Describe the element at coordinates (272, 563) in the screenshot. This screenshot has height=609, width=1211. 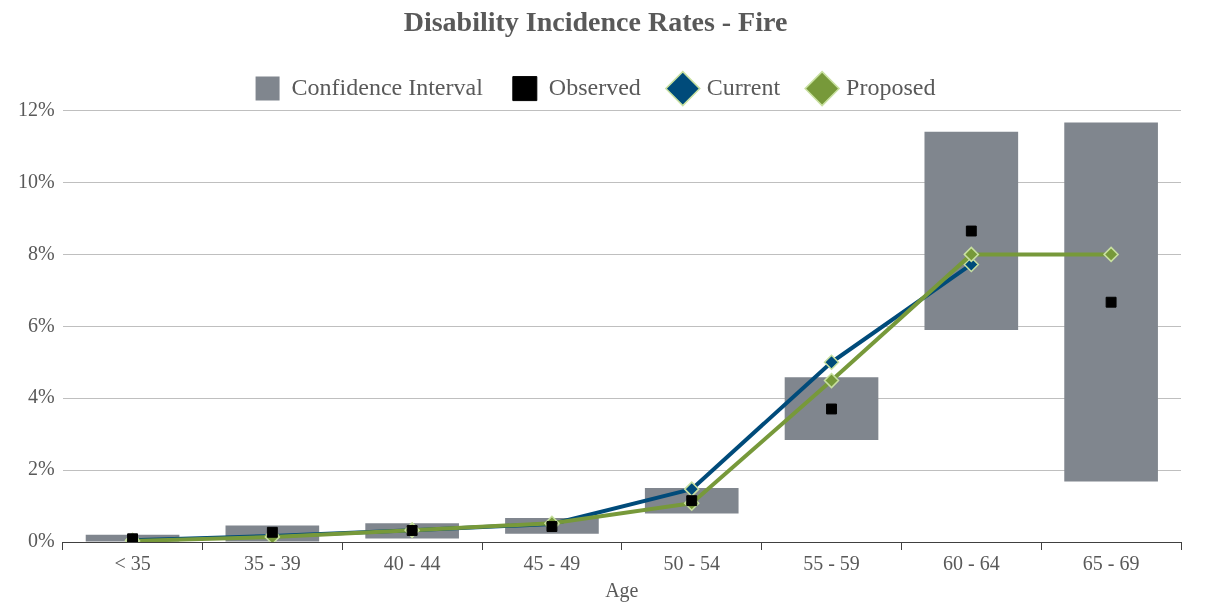
I see `x-tick-label: 35 - 39` at that location.